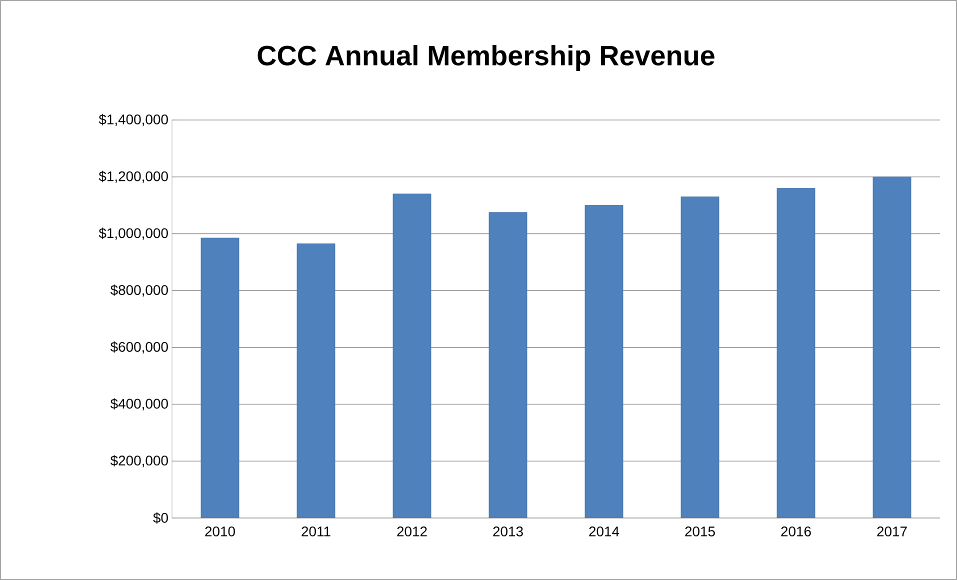 The width and height of the screenshot is (957, 580). Describe the element at coordinates (133, 176) in the screenshot. I see `y-tick-label: $1,200,000` at that location.